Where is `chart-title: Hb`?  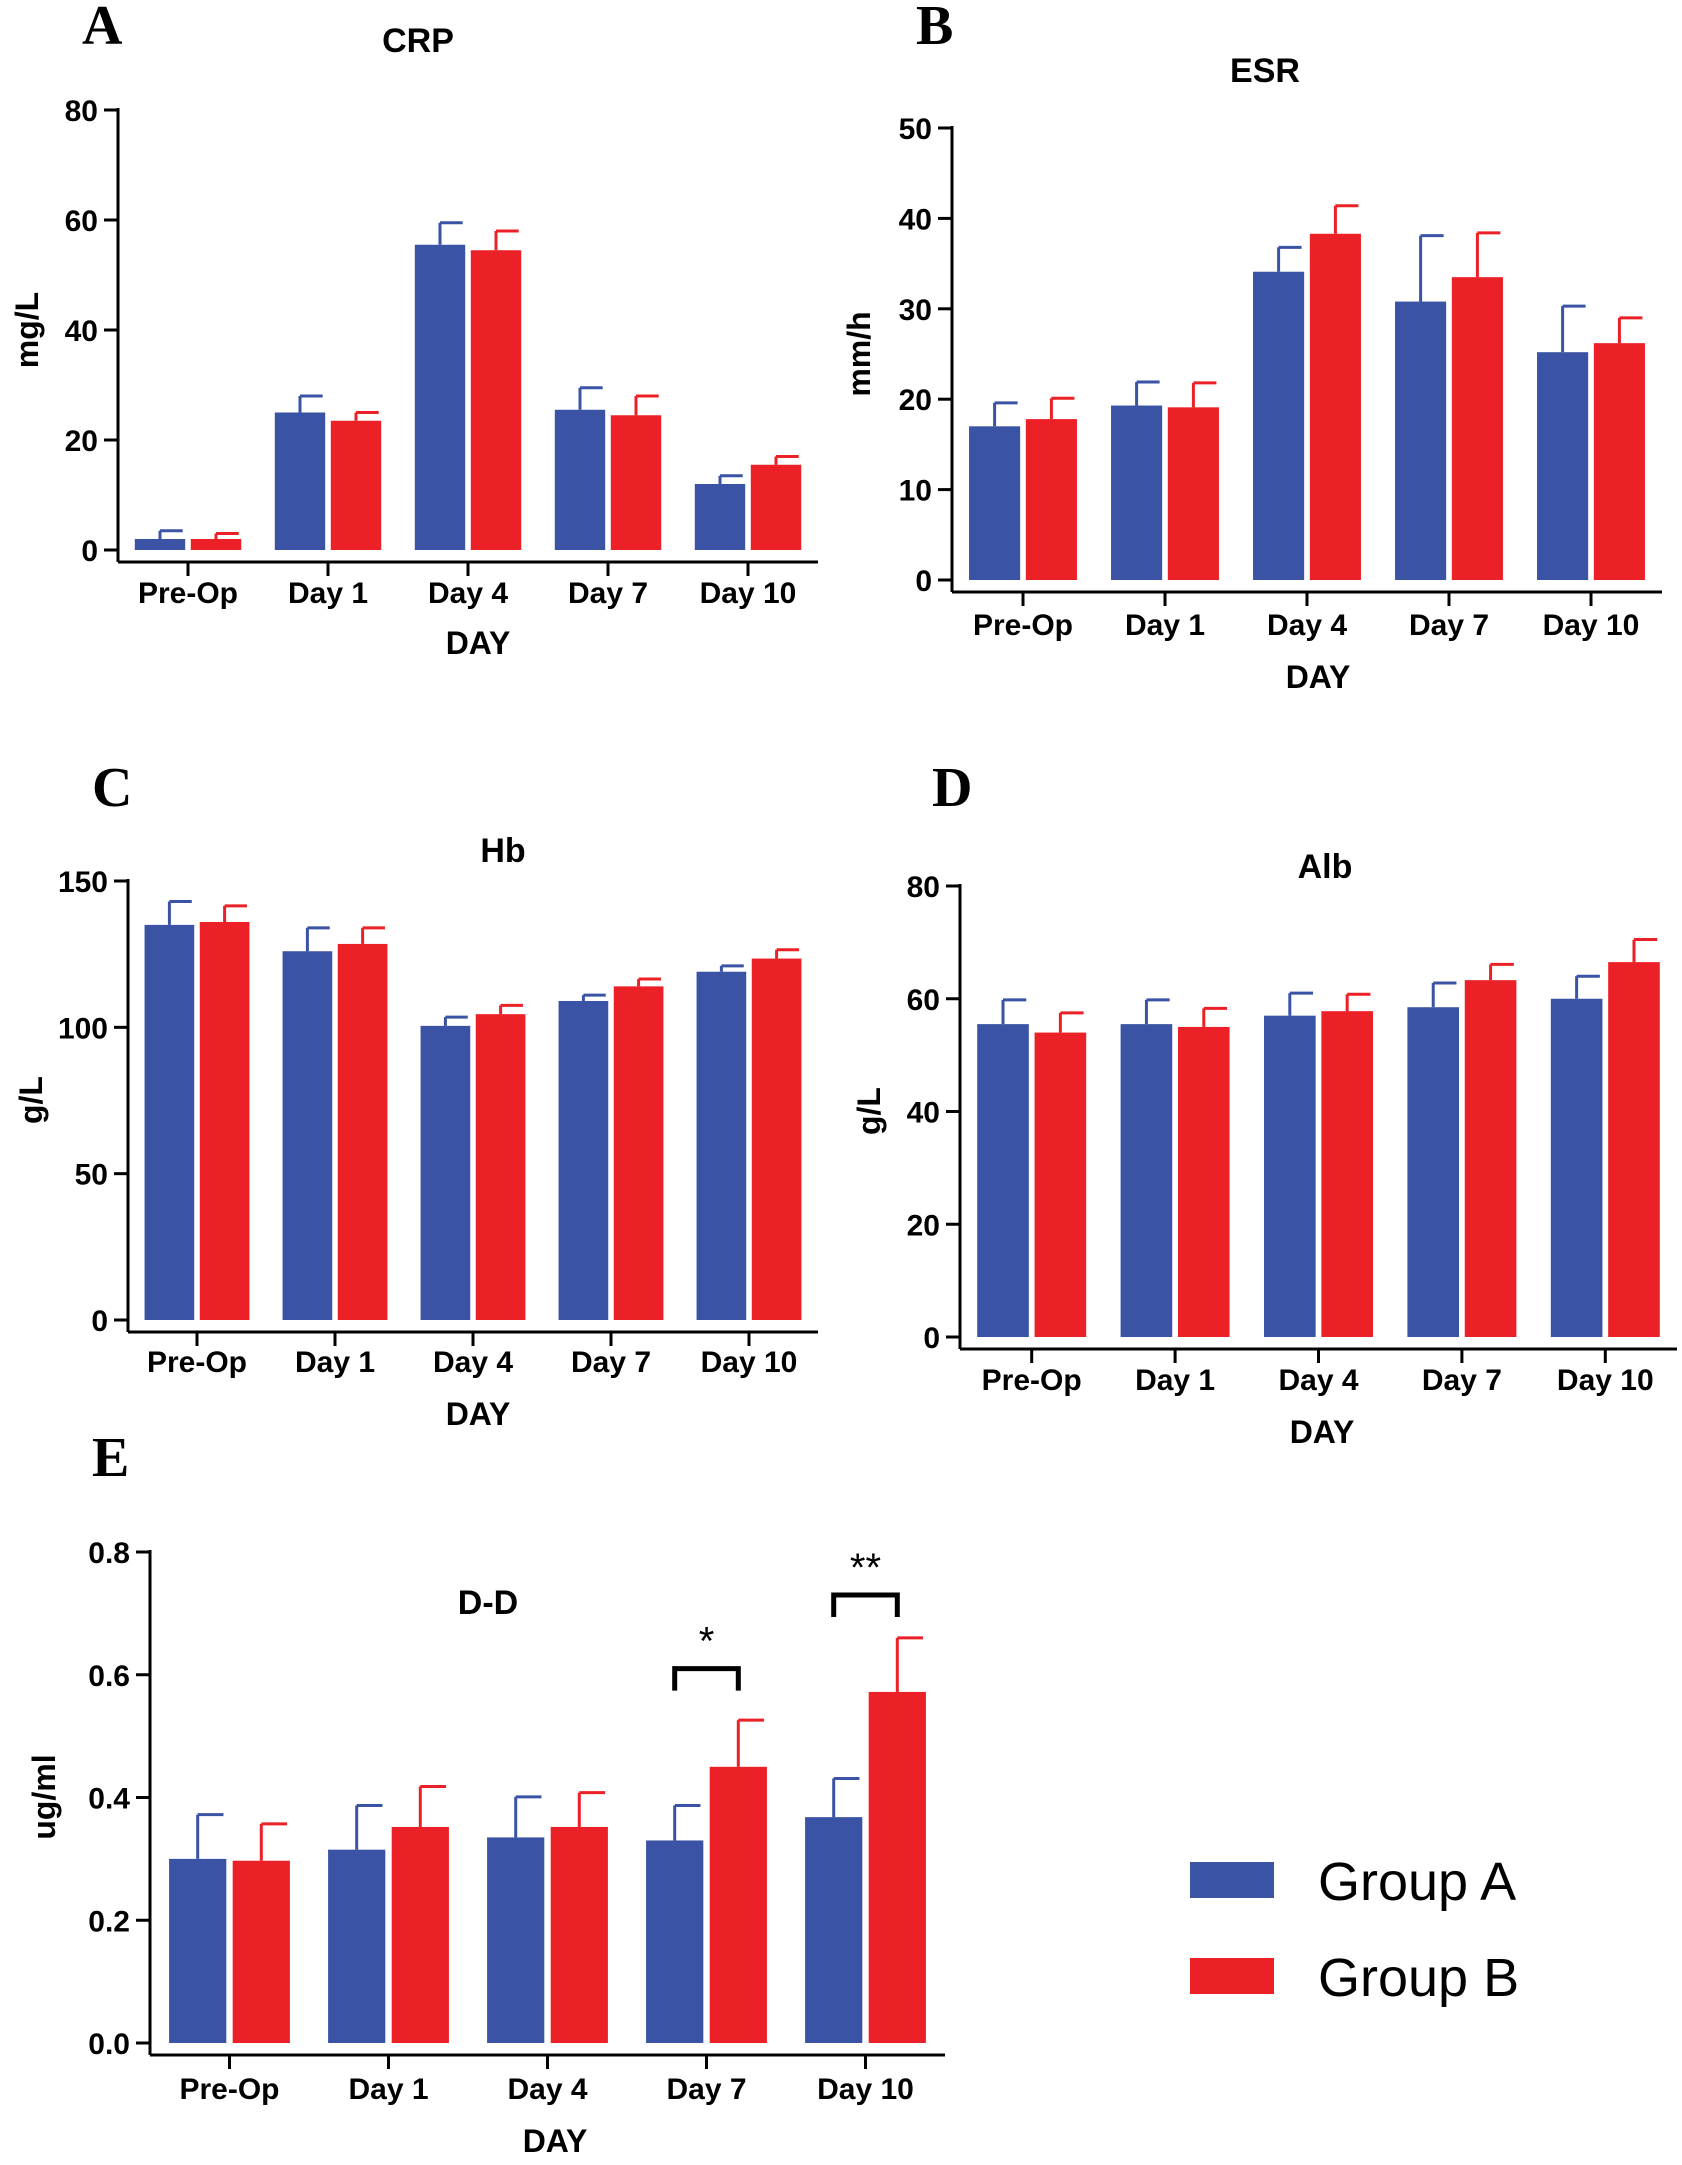
chart-title: Hb is located at coordinates (502, 851).